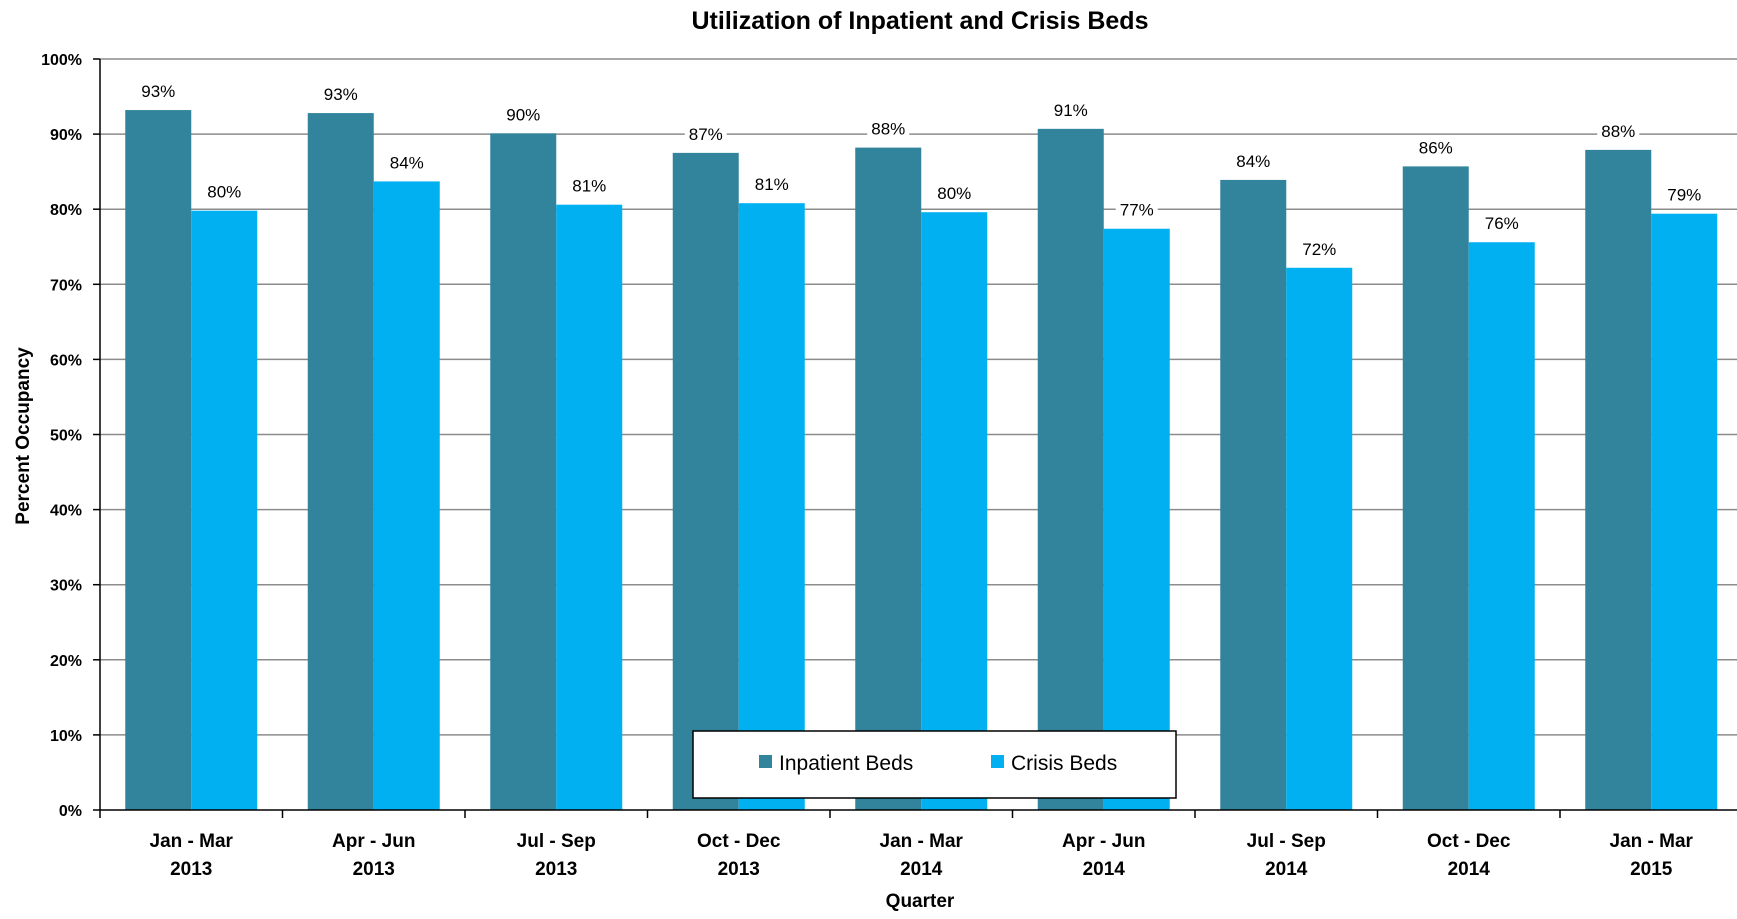 The width and height of the screenshot is (1737, 919). What do you see at coordinates (556, 855) in the screenshot?
I see `x-tick-label: Jul - Sep 2013` at bounding box center [556, 855].